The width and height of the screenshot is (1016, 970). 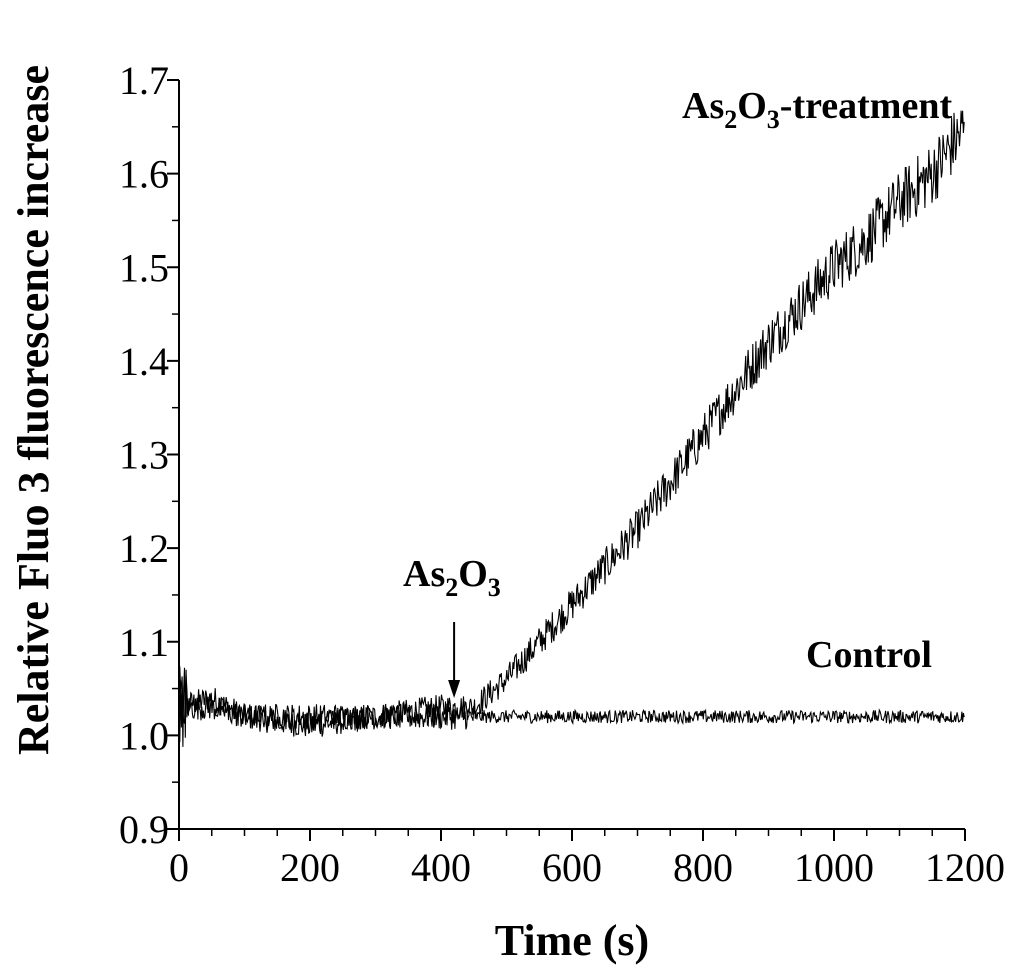 I want to click on y-tick-label: 1.5, so click(x=144, y=267).